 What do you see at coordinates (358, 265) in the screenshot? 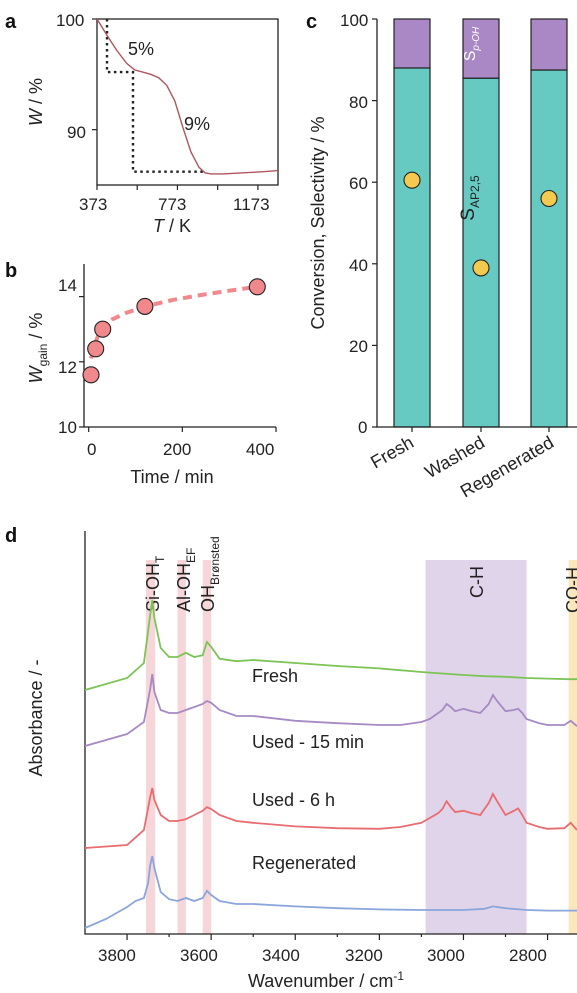
I see `panel-c-ytick-40: 40` at bounding box center [358, 265].